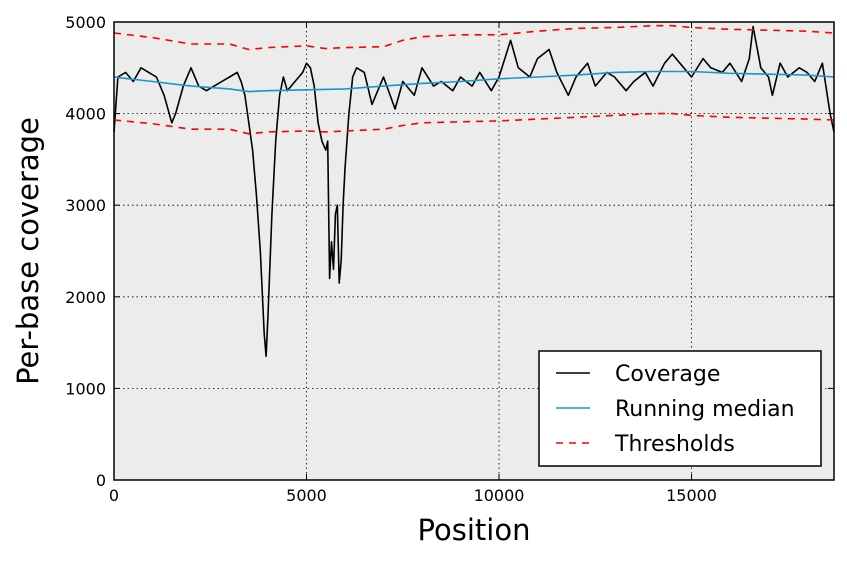  I want to click on x-tick-label: 0, so click(114, 495).